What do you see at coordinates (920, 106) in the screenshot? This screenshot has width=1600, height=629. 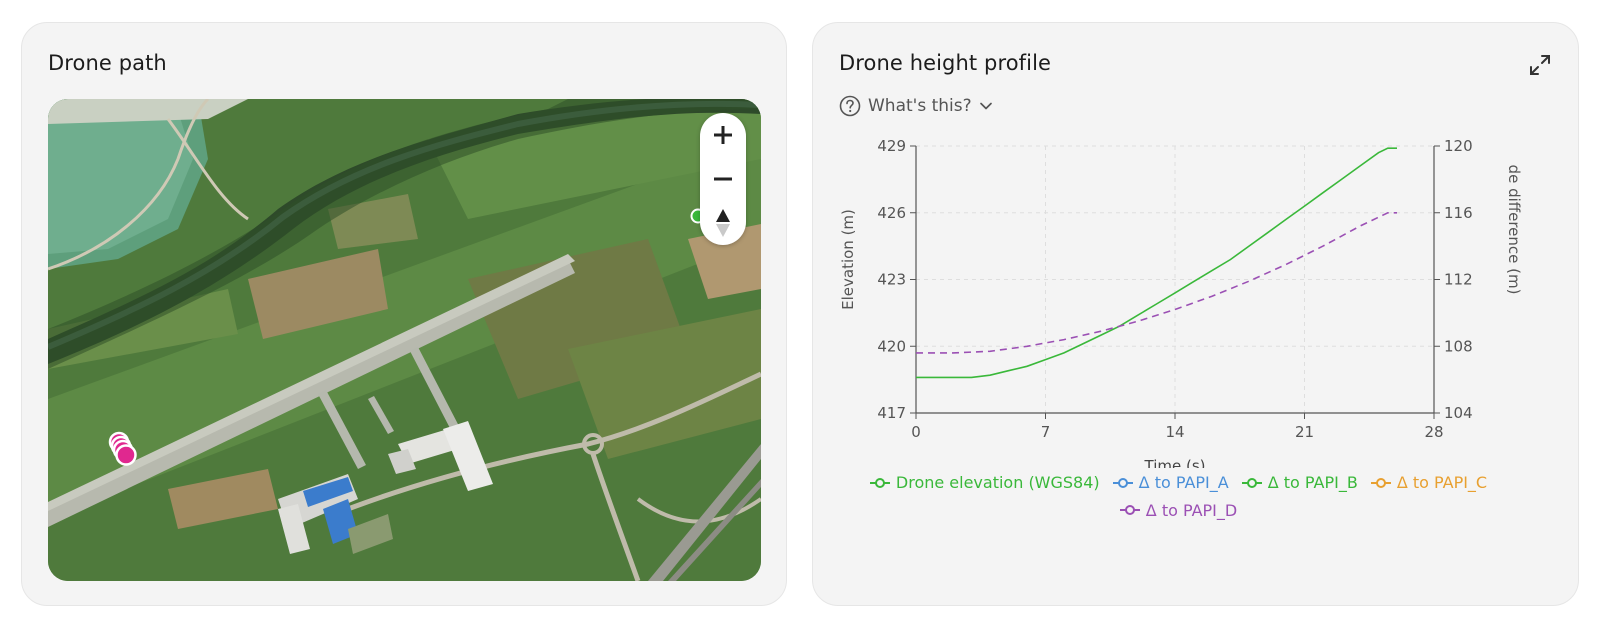 I see `whats-this-label: What's this?` at bounding box center [920, 106].